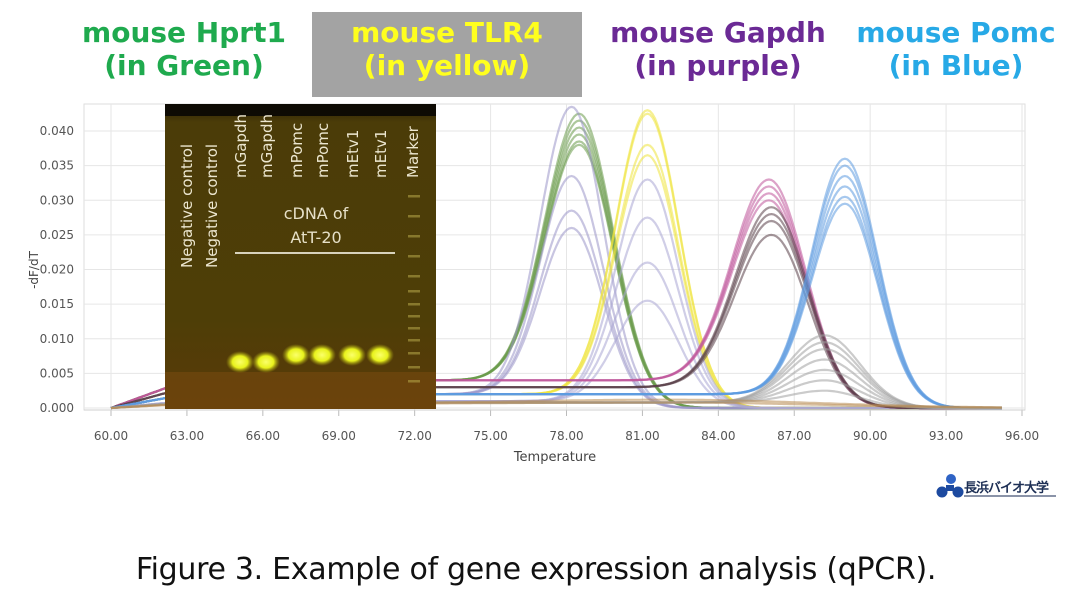  I want to click on logo-subtitle-bar, so click(1010, 496).